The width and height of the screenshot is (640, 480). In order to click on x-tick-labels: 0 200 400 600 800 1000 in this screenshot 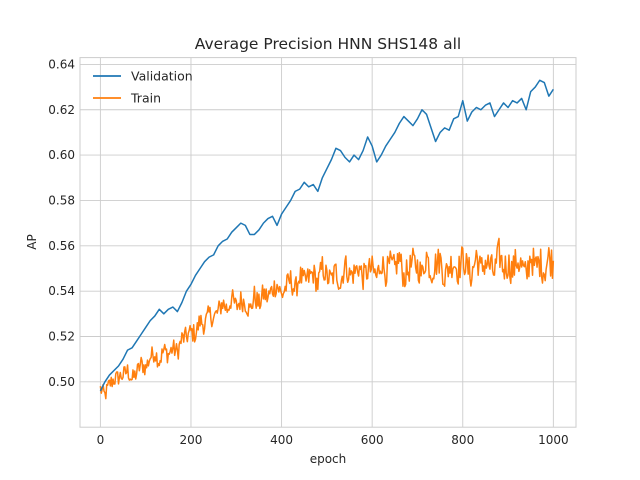, I will do `click(333, 440)`.